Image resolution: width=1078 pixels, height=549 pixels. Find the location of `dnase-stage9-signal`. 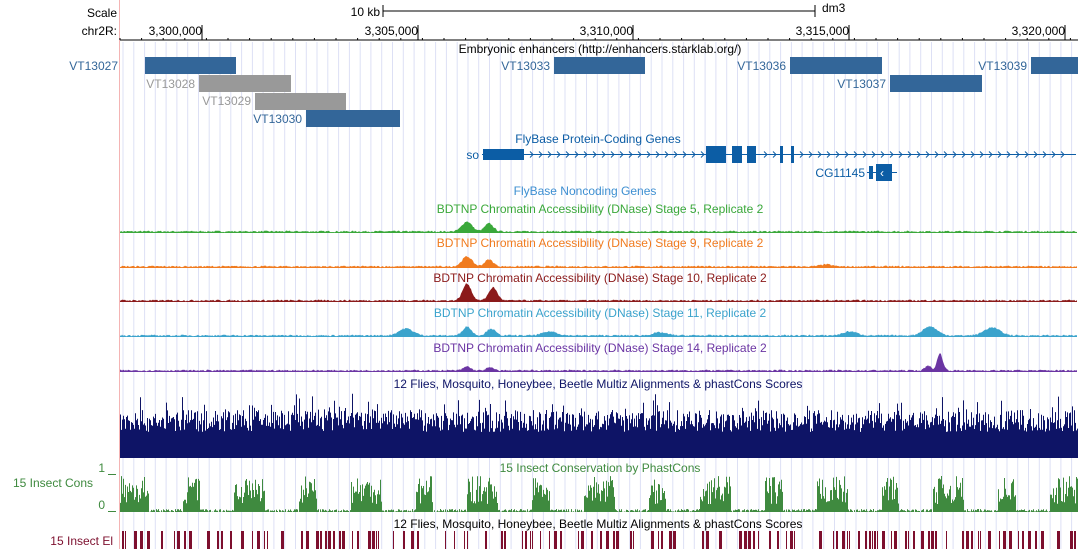

dnase-stage9-signal is located at coordinates (598, 261).